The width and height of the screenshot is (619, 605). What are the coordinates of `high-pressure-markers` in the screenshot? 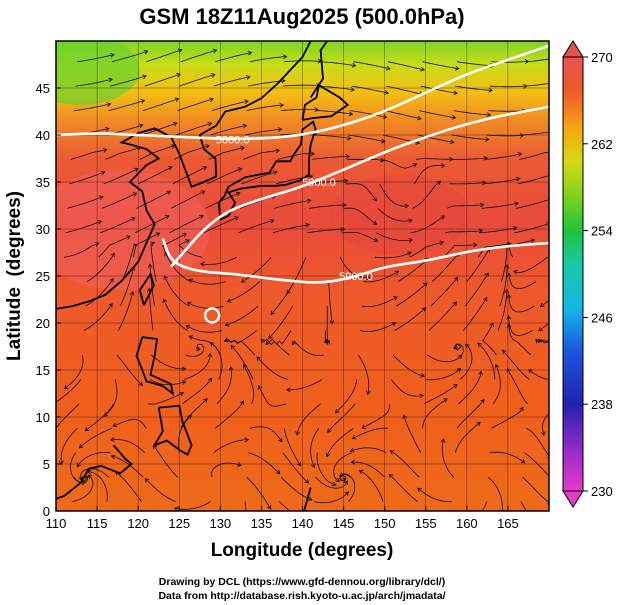 It's located at (212, 315).